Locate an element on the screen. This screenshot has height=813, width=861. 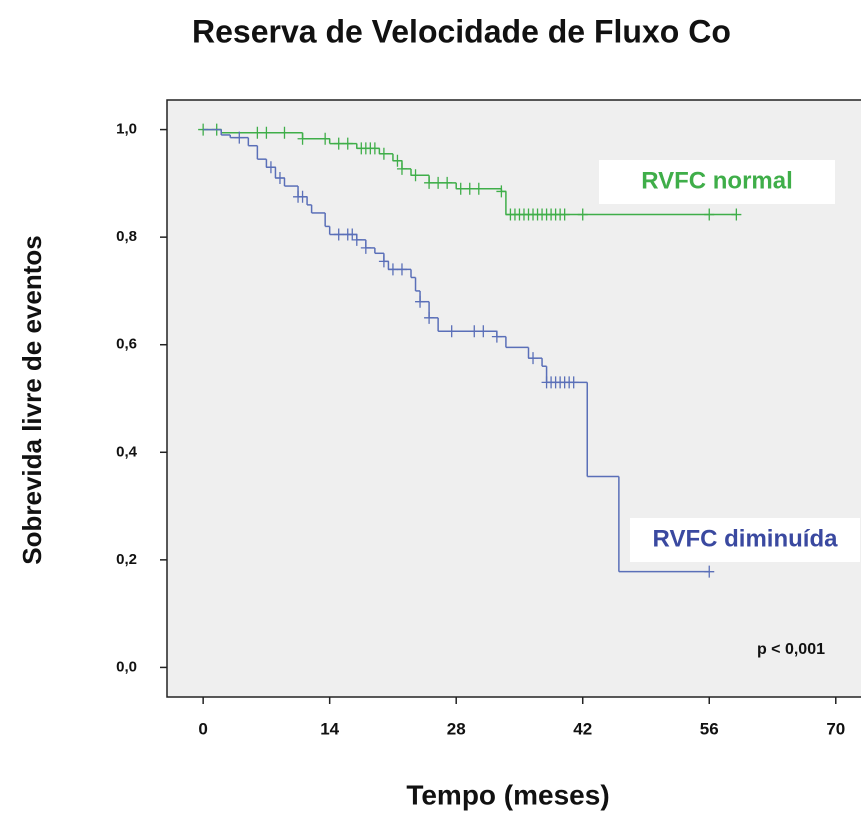
x-tick-label: 56 is located at coordinates (709, 728).